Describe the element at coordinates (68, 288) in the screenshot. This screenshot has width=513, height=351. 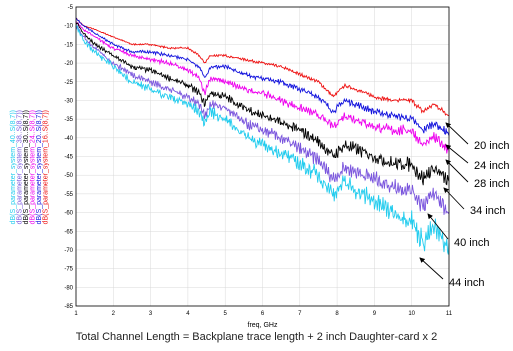
I see `y-tick-label: -80` at that location.